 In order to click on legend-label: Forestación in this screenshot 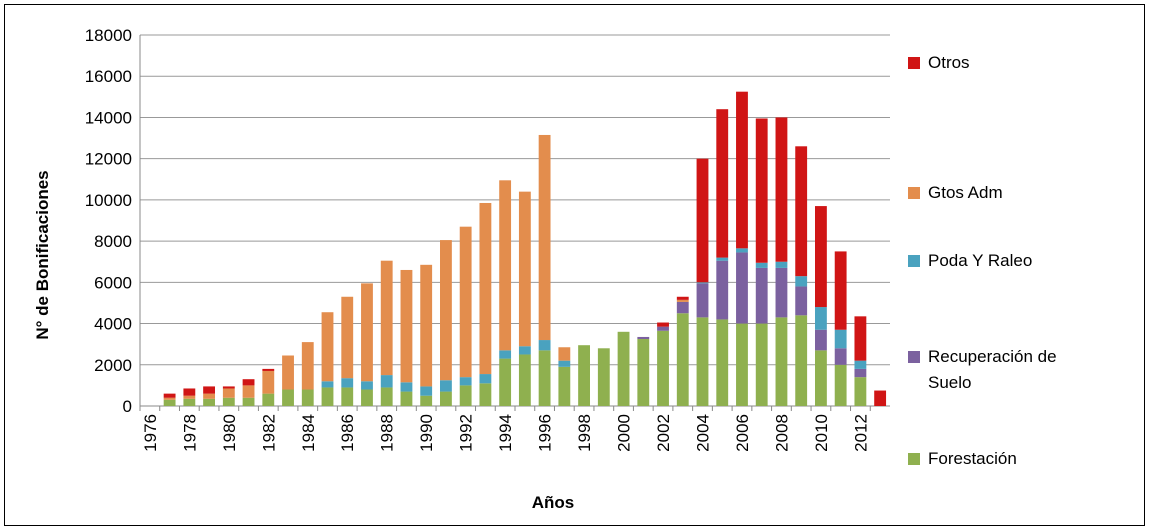, I will do `click(972, 458)`.